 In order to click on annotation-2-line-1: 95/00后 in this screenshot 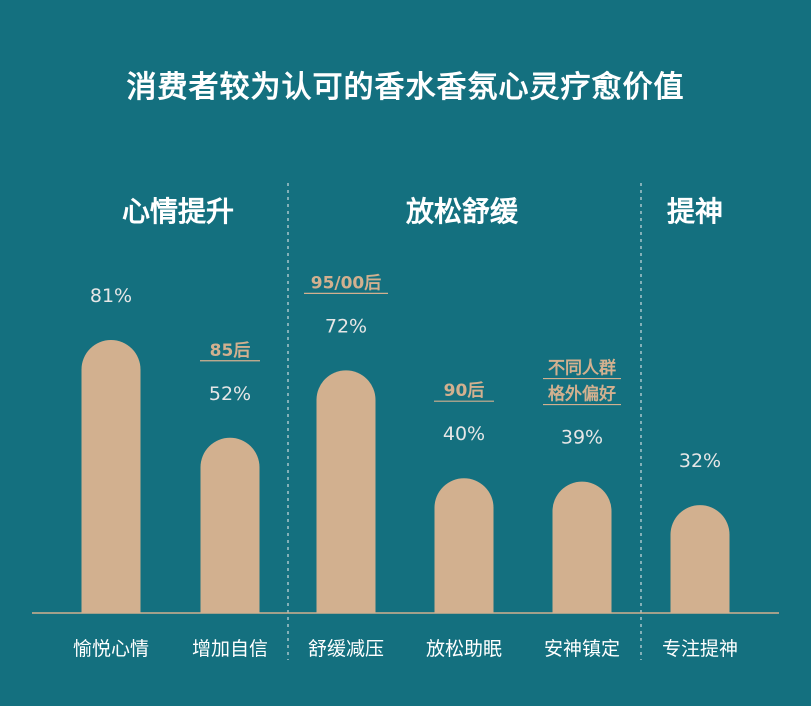, I will do `click(346, 283)`.